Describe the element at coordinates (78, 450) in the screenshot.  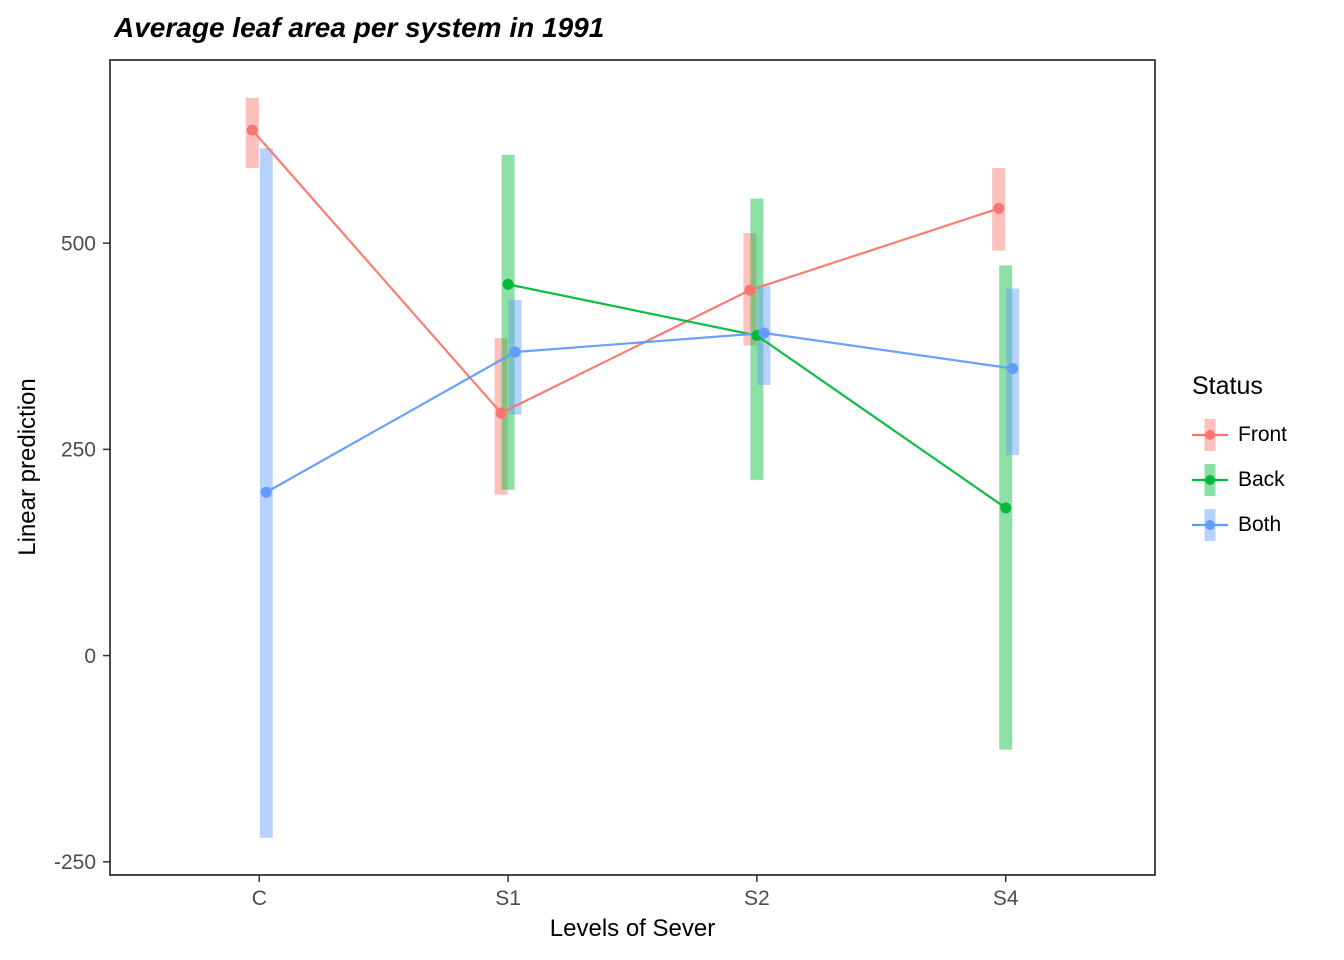
I see `y-tick-label: 250` at that location.